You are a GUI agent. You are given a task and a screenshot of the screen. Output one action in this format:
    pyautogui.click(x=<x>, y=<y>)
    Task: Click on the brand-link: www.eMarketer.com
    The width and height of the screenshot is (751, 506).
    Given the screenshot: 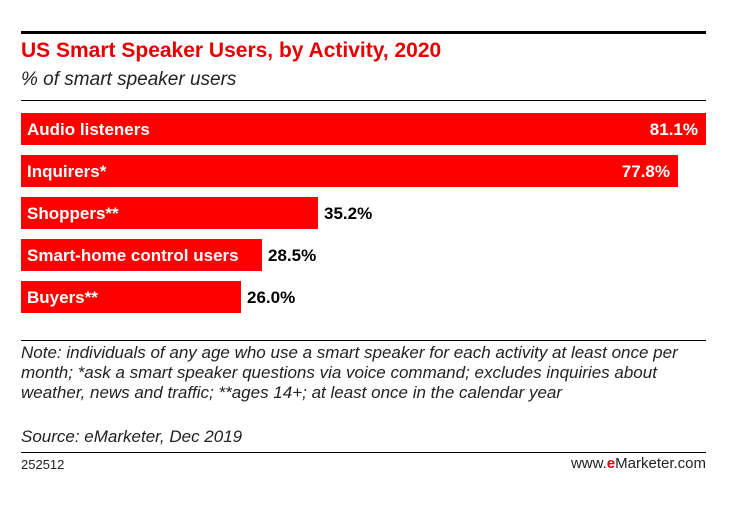 What is the action you would take?
    pyautogui.click(x=638, y=463)
    